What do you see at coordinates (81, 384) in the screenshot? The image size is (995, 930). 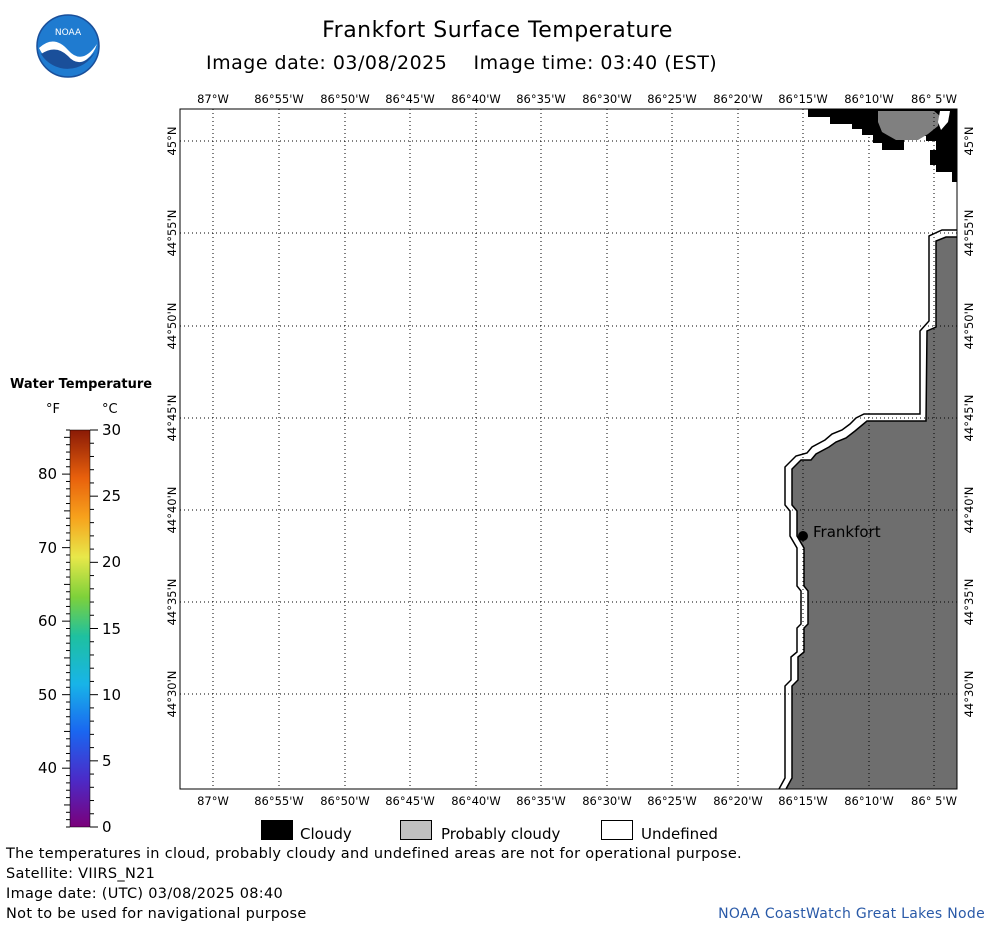 I see `legend-title: Water Temperature` at bounding box center [81, 384].